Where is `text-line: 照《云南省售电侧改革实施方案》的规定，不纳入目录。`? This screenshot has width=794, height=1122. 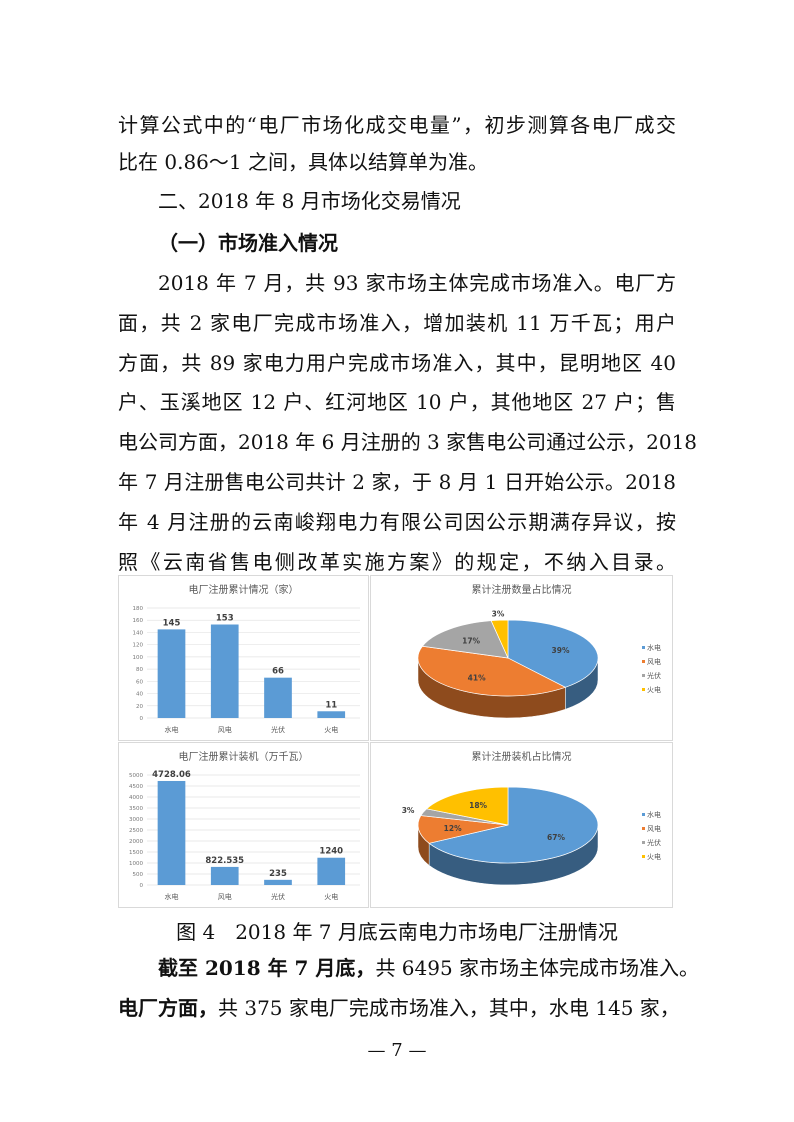 text-line: 照《云南省售电侧改革实施方案》的规定，不纳入目录。 is located at coordinates (397, 562).